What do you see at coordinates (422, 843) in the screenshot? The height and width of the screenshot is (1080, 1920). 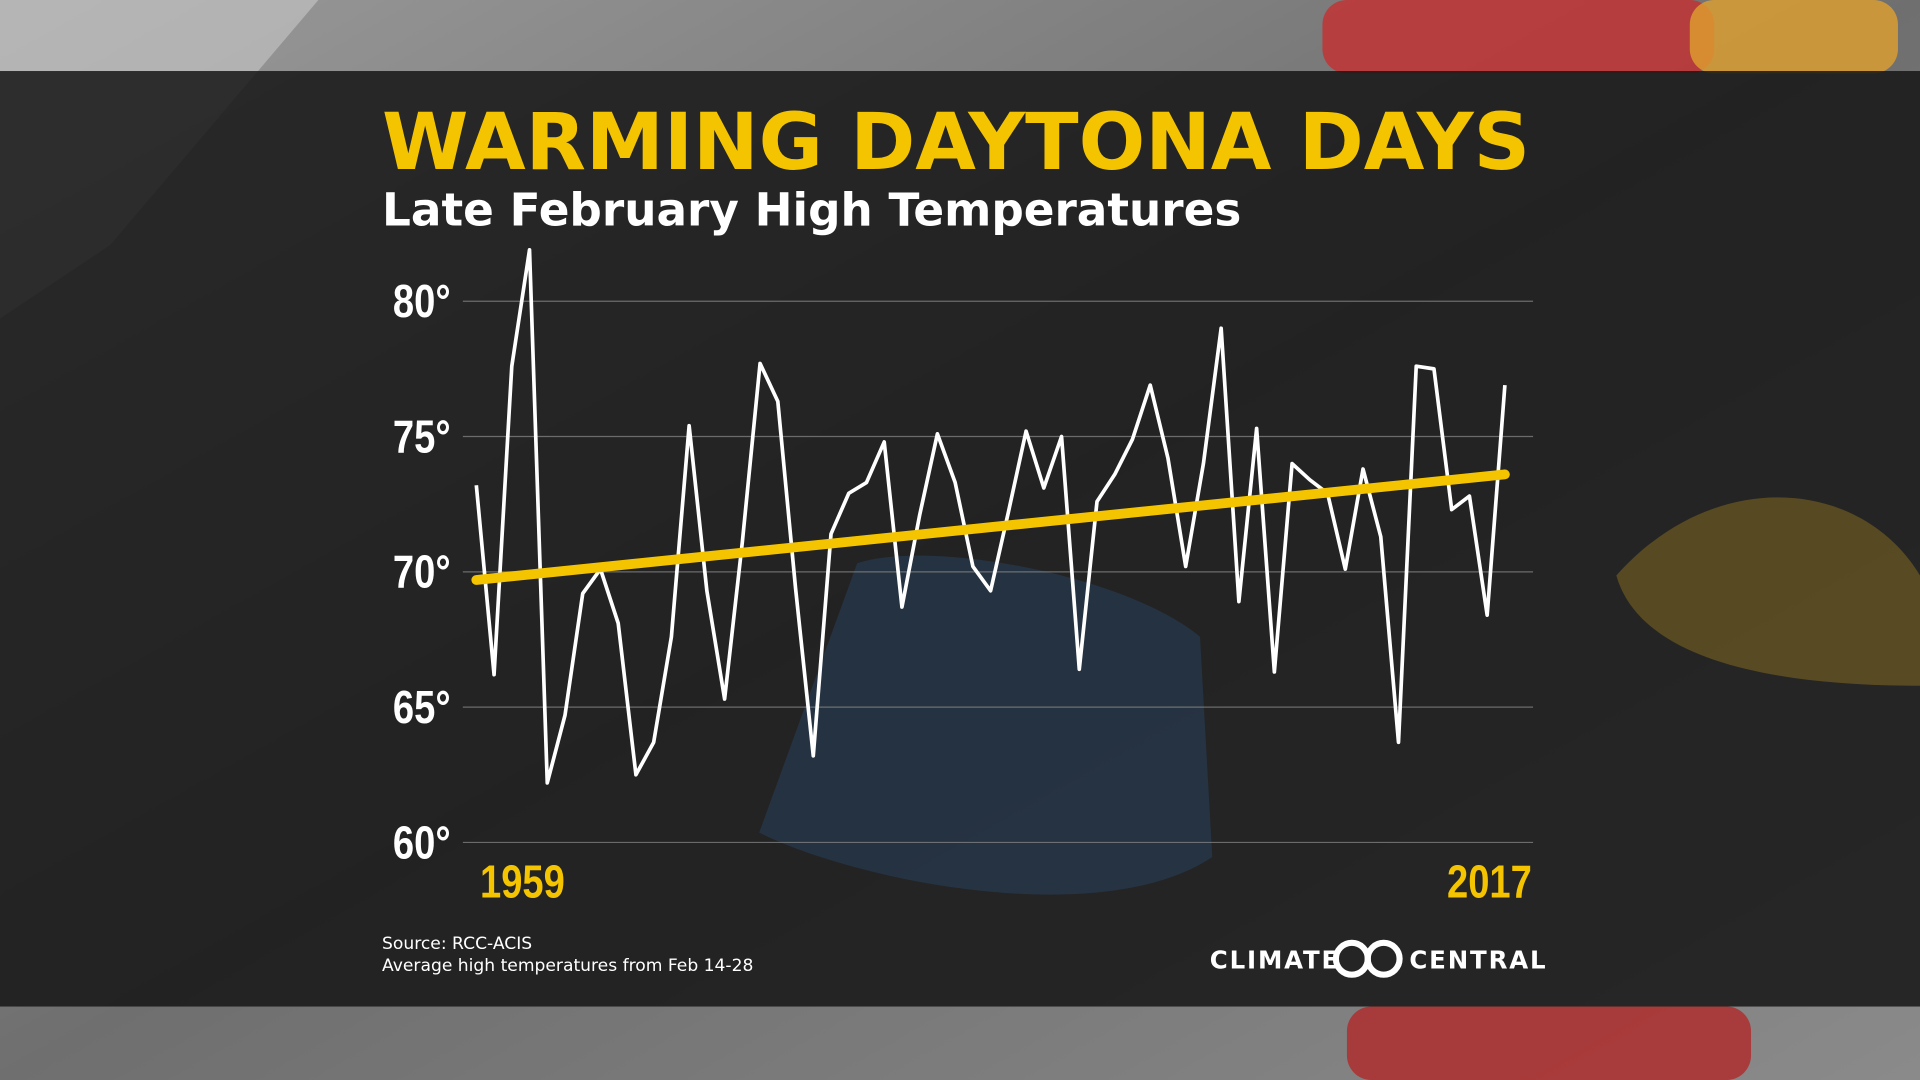 I see `y-tick-label: 60°` at bounding box center [422, 843].